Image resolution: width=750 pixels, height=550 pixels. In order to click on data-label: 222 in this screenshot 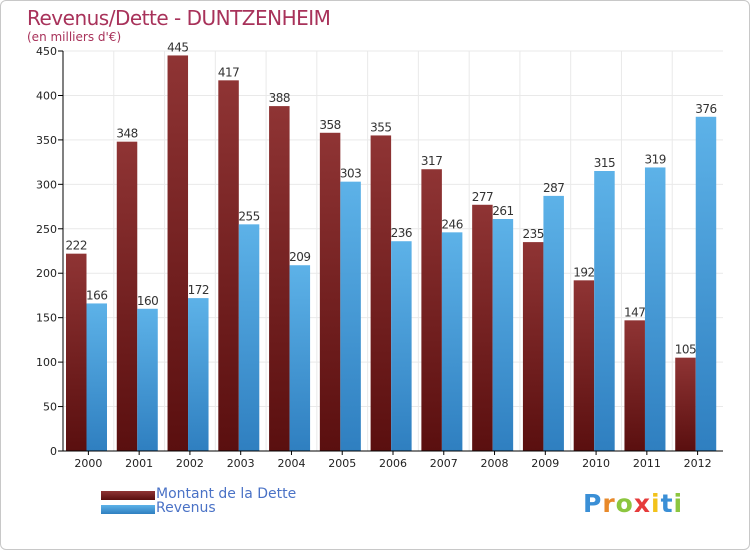, I will do `click(76, 246)`.